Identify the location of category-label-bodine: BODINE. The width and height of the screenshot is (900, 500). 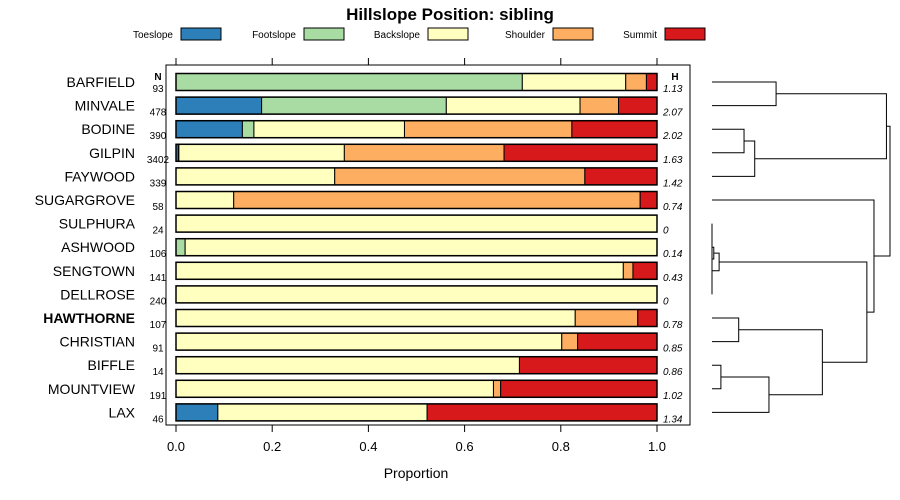
(108, 129).